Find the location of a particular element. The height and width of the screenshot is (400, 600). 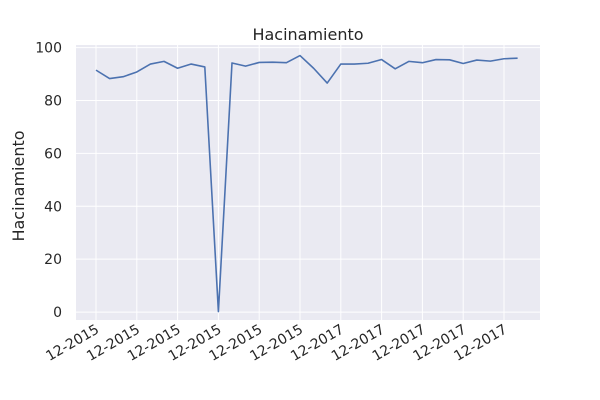

y-tick-label: 40 is located at coordinates (53, 207).